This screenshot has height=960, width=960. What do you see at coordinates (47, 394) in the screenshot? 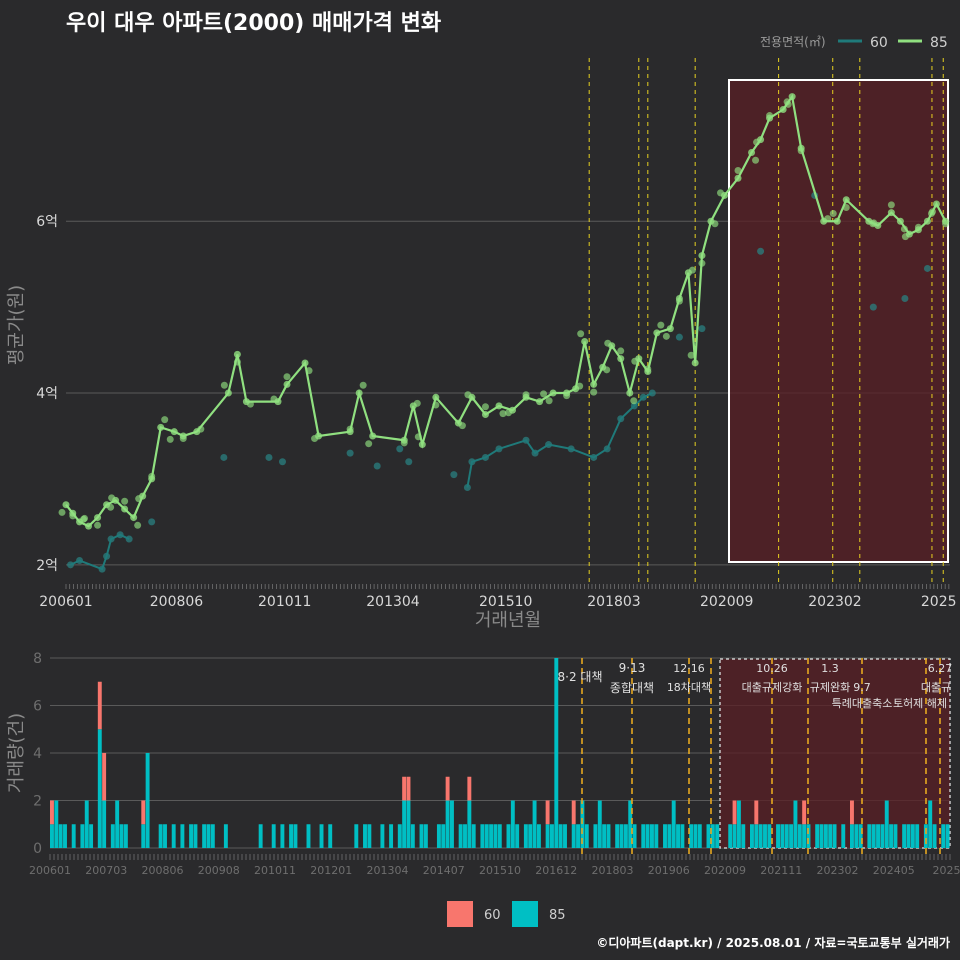
I see `y-tick-label: 4억` at bounding box center [47, 394].